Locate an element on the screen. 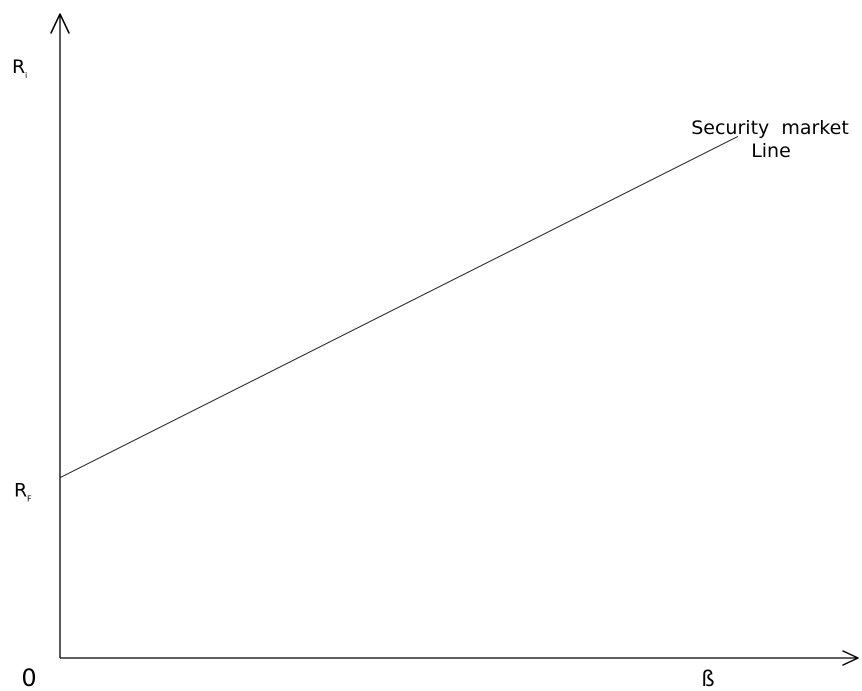  y-axis-arrow-icon is located at coordinates (60, 23).